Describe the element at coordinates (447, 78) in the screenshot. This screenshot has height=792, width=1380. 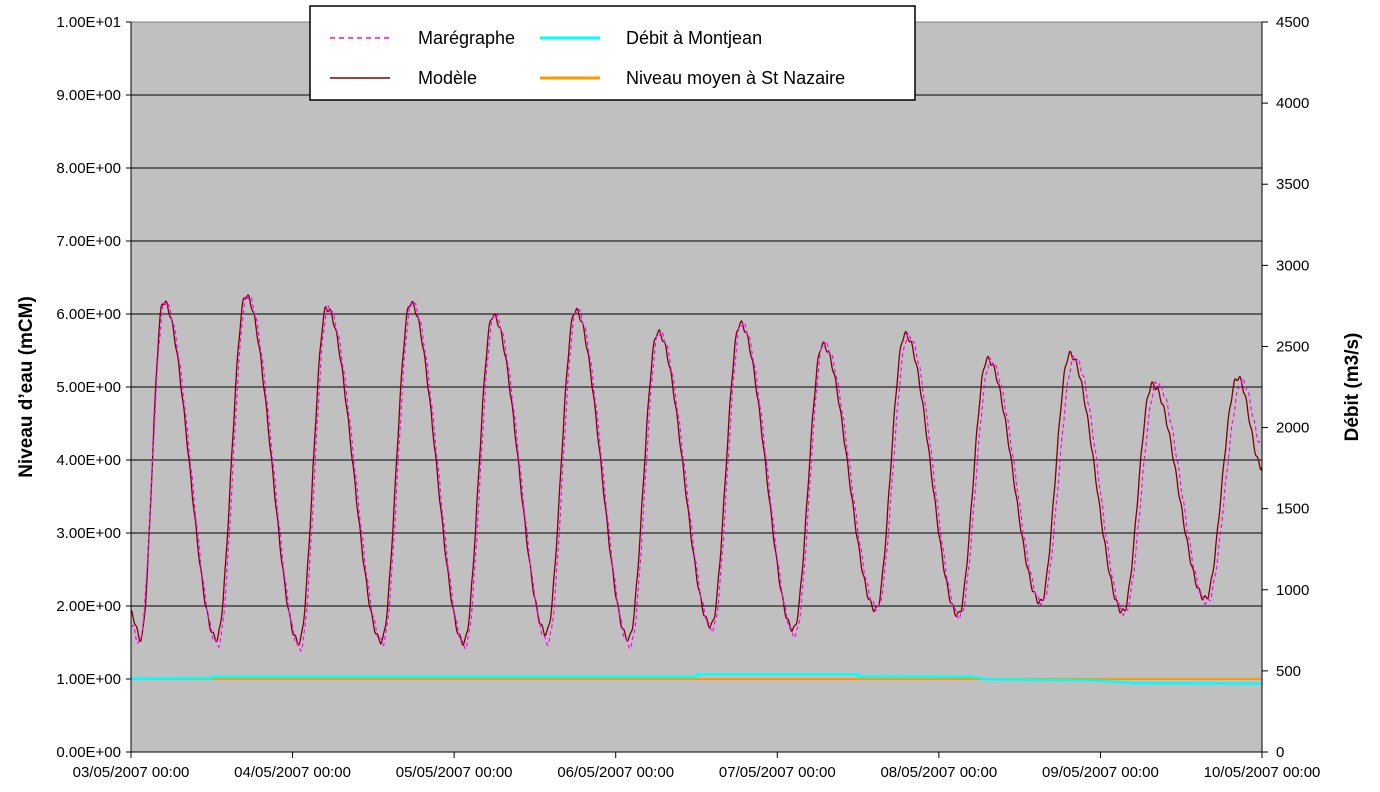
I see `legend-label-modele: Modèle` at that location.